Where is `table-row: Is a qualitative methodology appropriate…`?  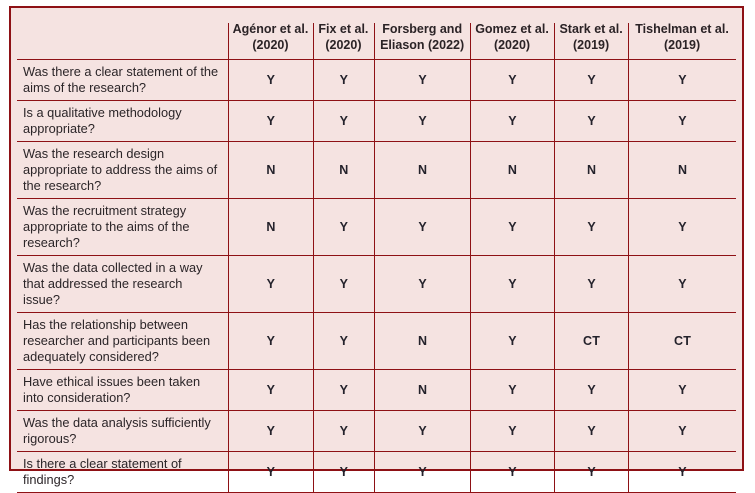 table-row: Is a qualitative methodology appropriate… is located at coordinates (376, 122).